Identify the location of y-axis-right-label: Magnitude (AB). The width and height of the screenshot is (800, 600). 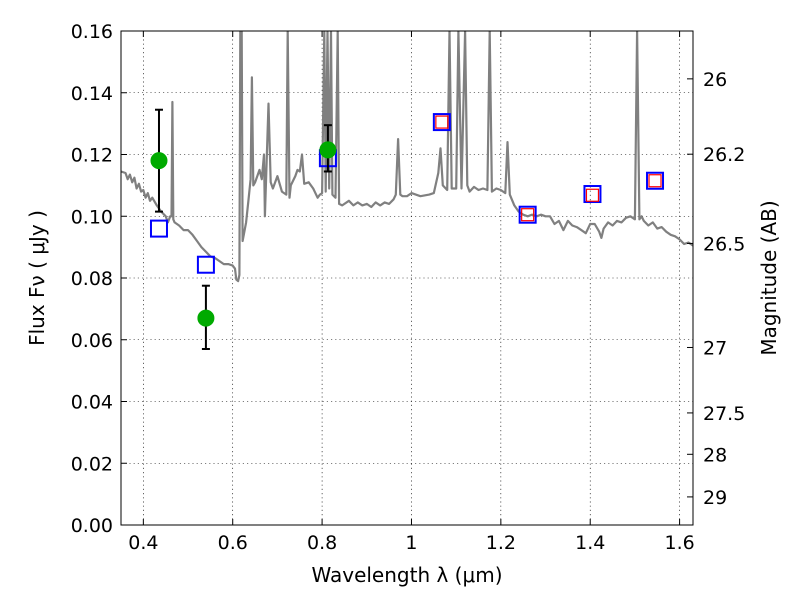
(769, 277).